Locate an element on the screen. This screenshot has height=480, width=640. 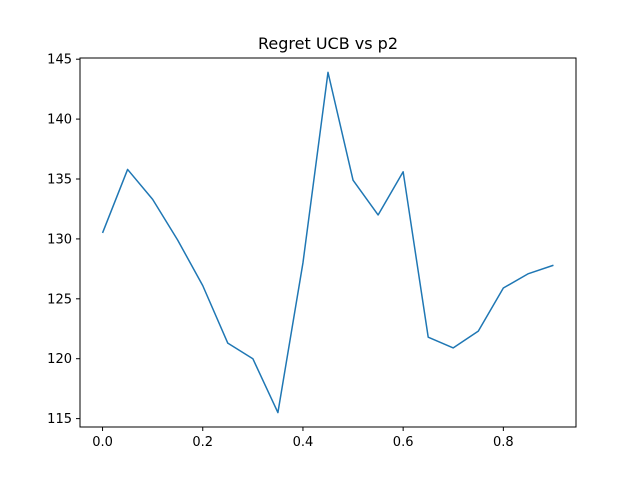
y-tick-label: 125 is located at coordinates (59, 299).